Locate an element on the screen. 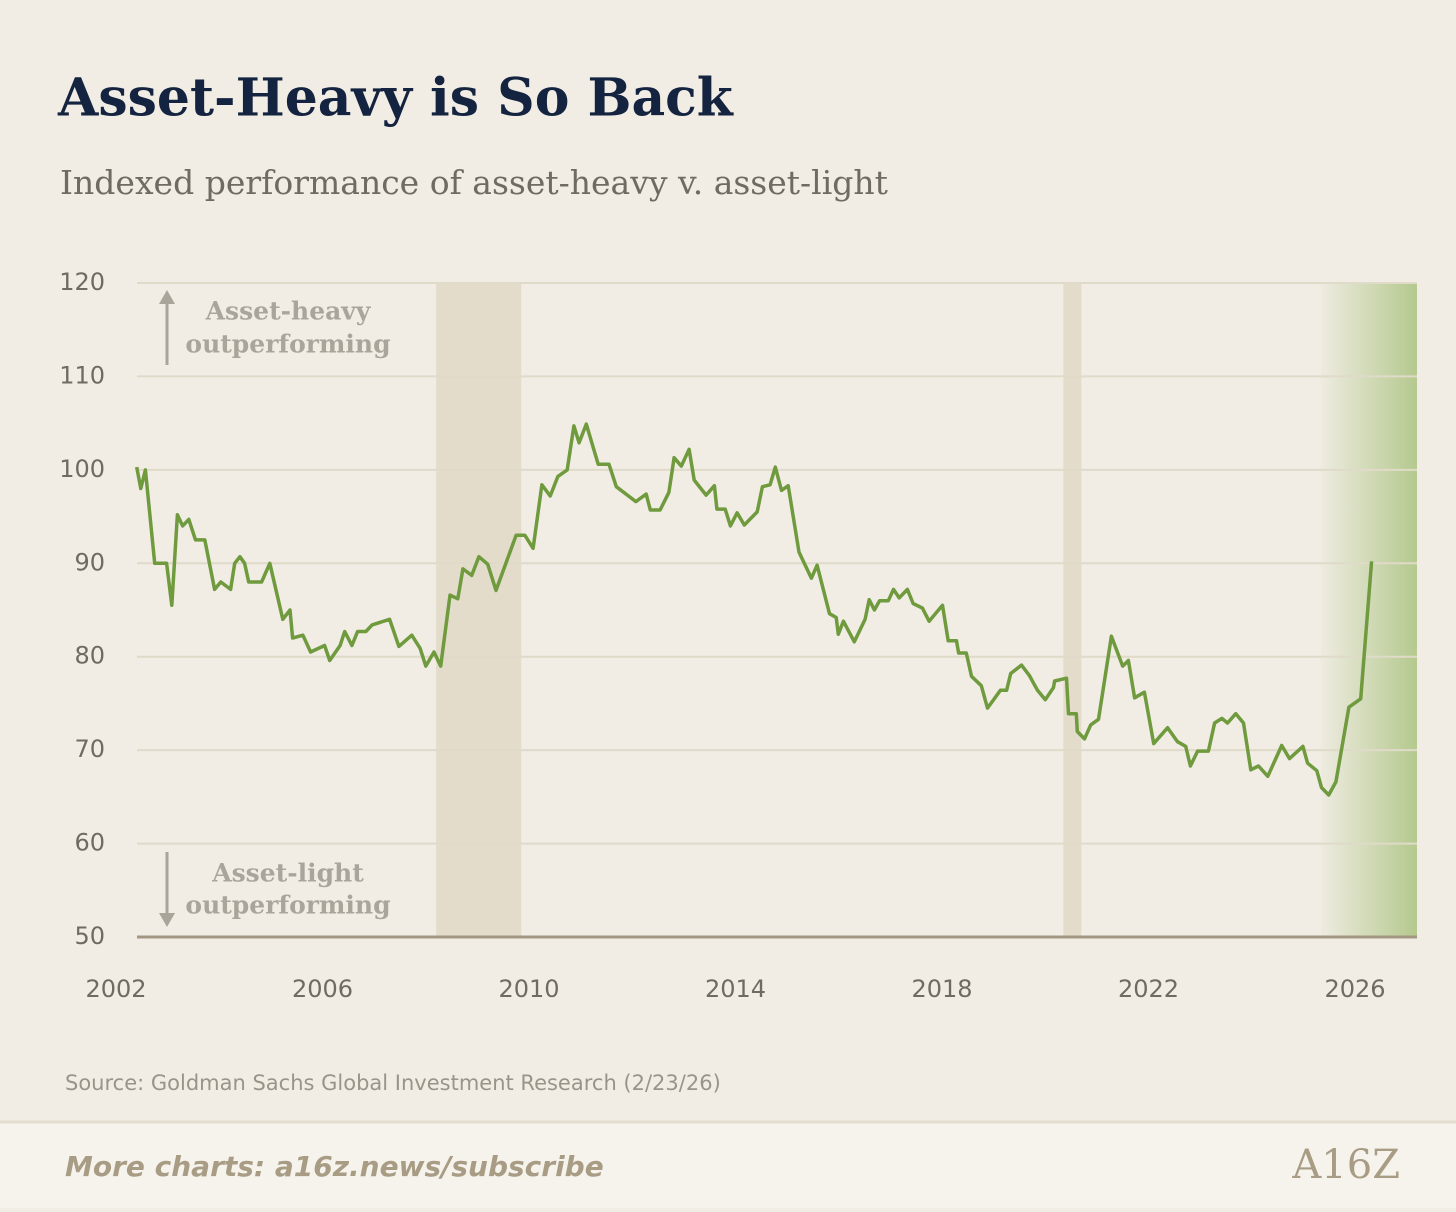 The width and height of the screenshot is (1456, 1212). x-tick-label: 2014 is located at coordinates (735, 989).